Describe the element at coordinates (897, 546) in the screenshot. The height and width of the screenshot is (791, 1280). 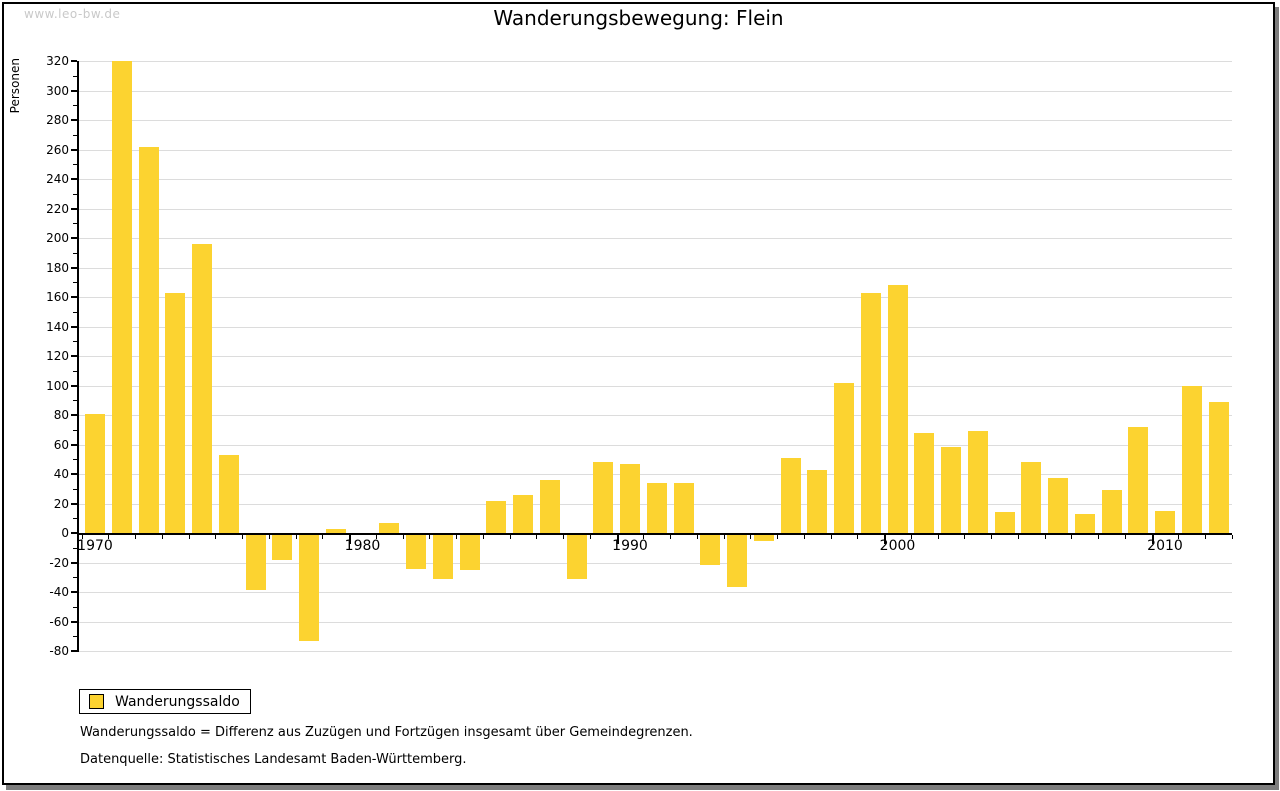
I see `x-tick-label: 2000` at that location.